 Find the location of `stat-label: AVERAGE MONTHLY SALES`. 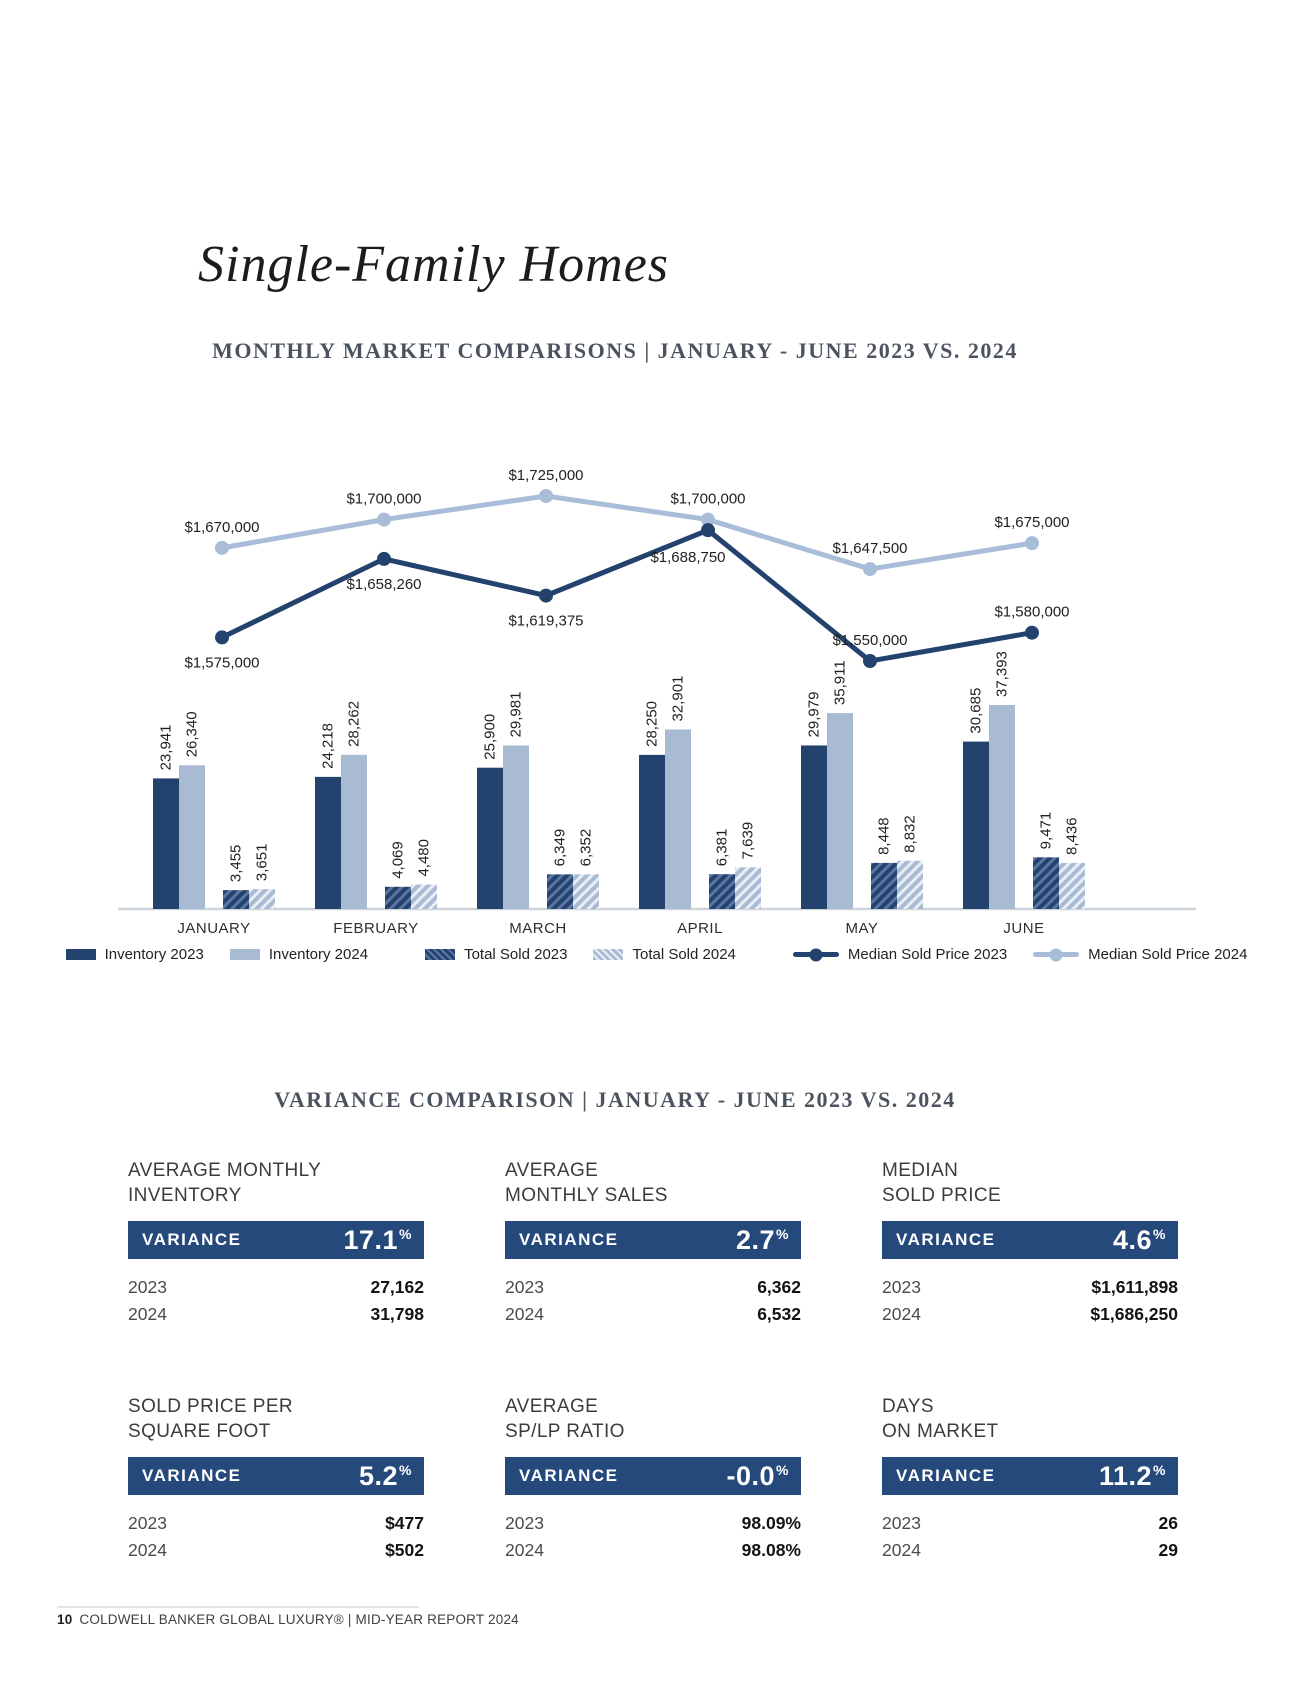

stat-label: AVERAGE MONTHLY SALES is located at coordinates (653, 1183).